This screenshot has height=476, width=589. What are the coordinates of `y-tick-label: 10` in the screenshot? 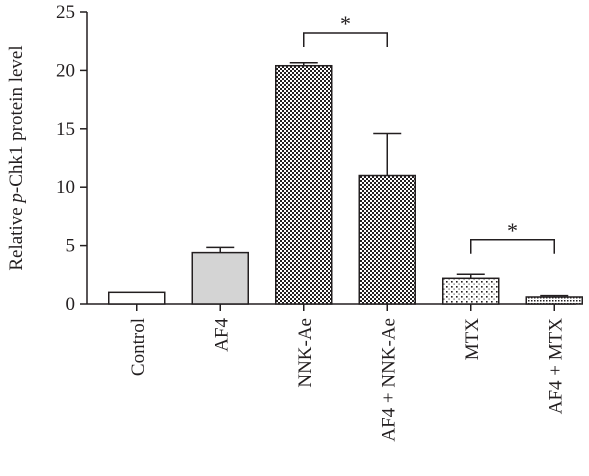 It's located at (65, 187).